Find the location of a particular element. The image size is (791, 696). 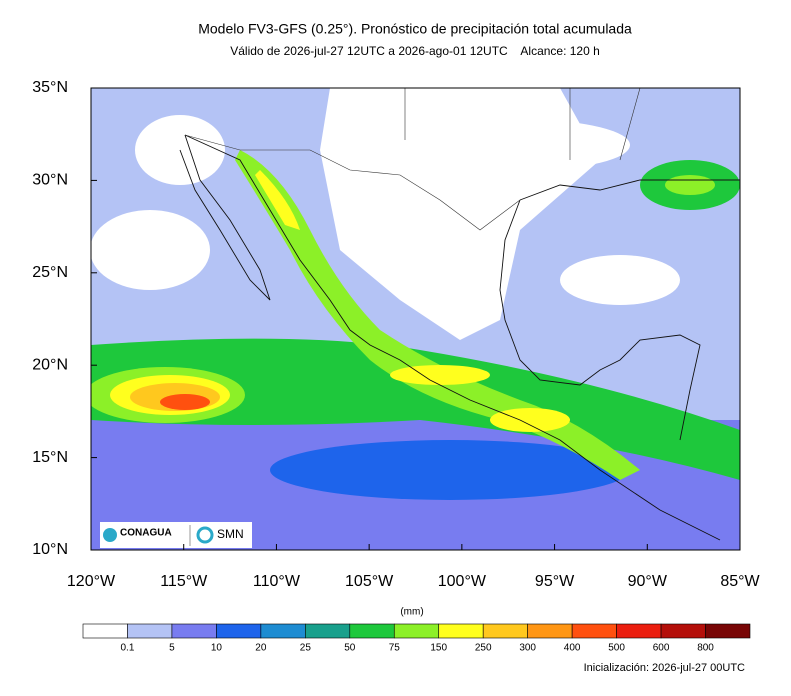

lon-label: 115°W is located at coordinates (184, 581).